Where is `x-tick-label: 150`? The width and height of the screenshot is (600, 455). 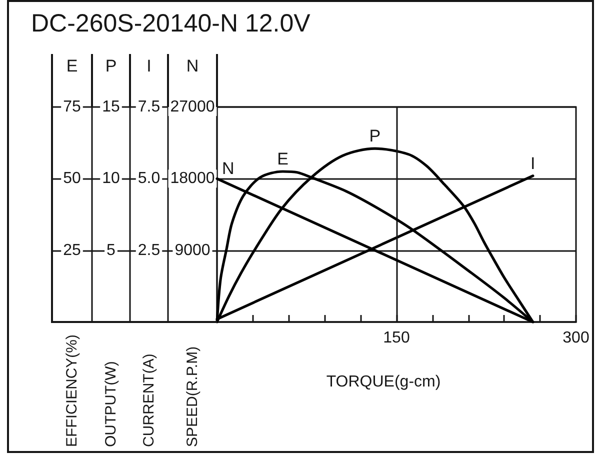 x-tick-label: 150 is located at coordinates (396, 338).